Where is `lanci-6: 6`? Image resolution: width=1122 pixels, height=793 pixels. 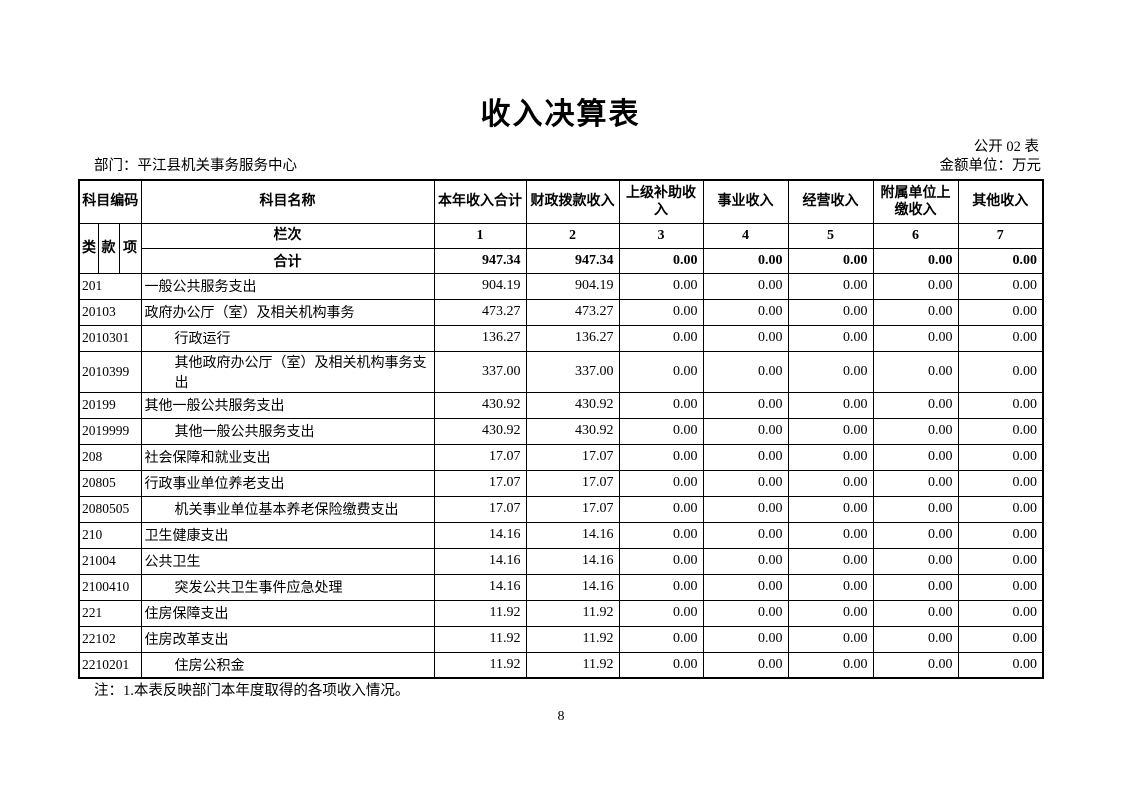
lanci-6: 6 is located at coordinates (915, 235).